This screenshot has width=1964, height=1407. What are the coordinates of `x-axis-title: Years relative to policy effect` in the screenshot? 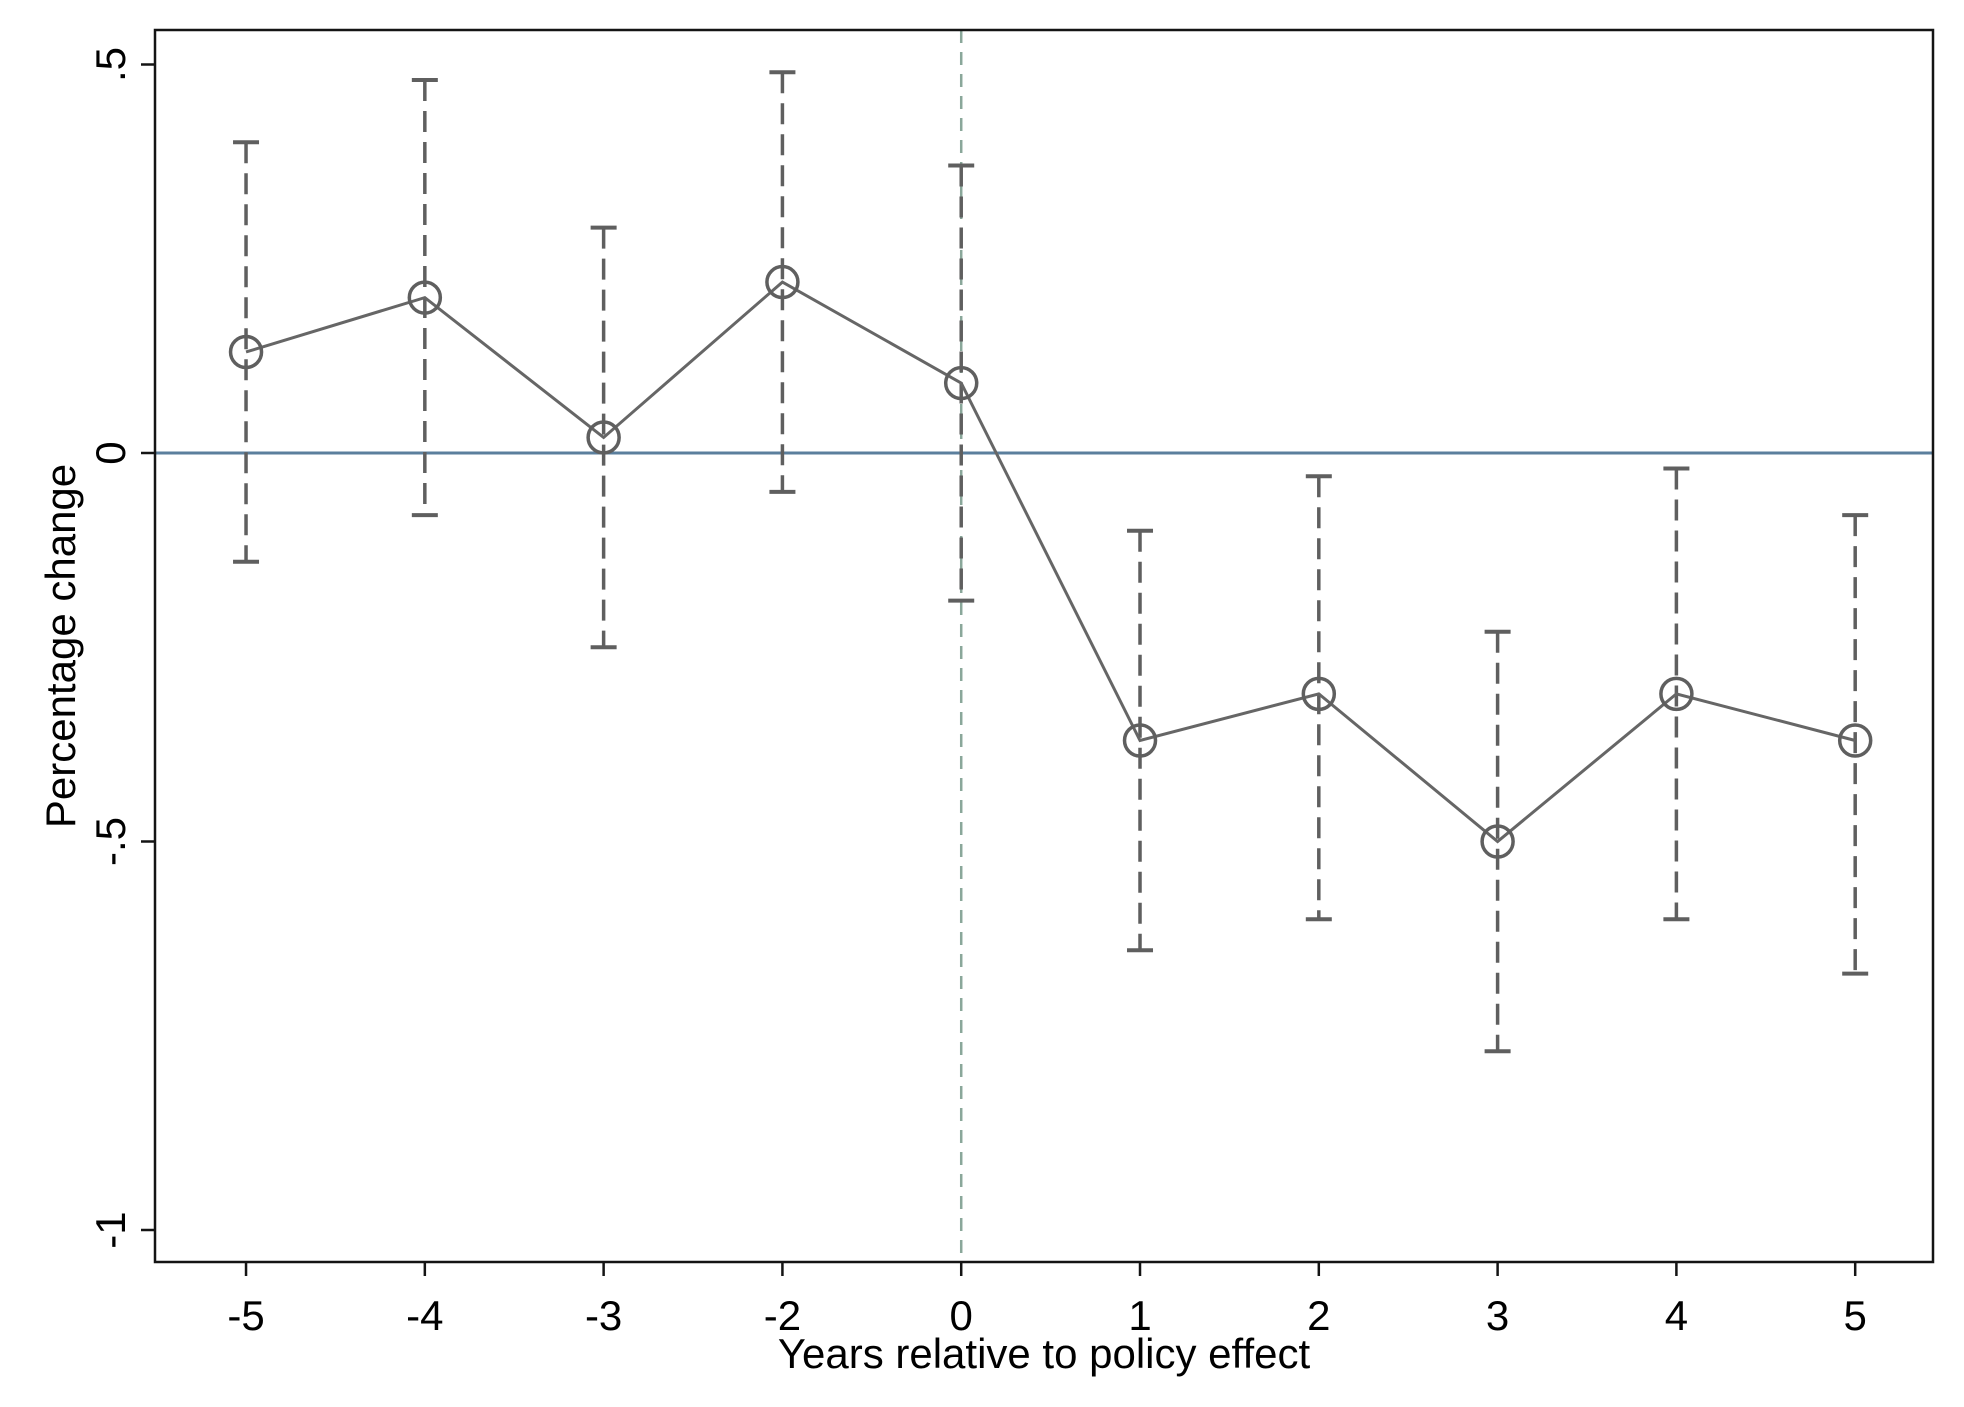 It's located at (1044, 1353).